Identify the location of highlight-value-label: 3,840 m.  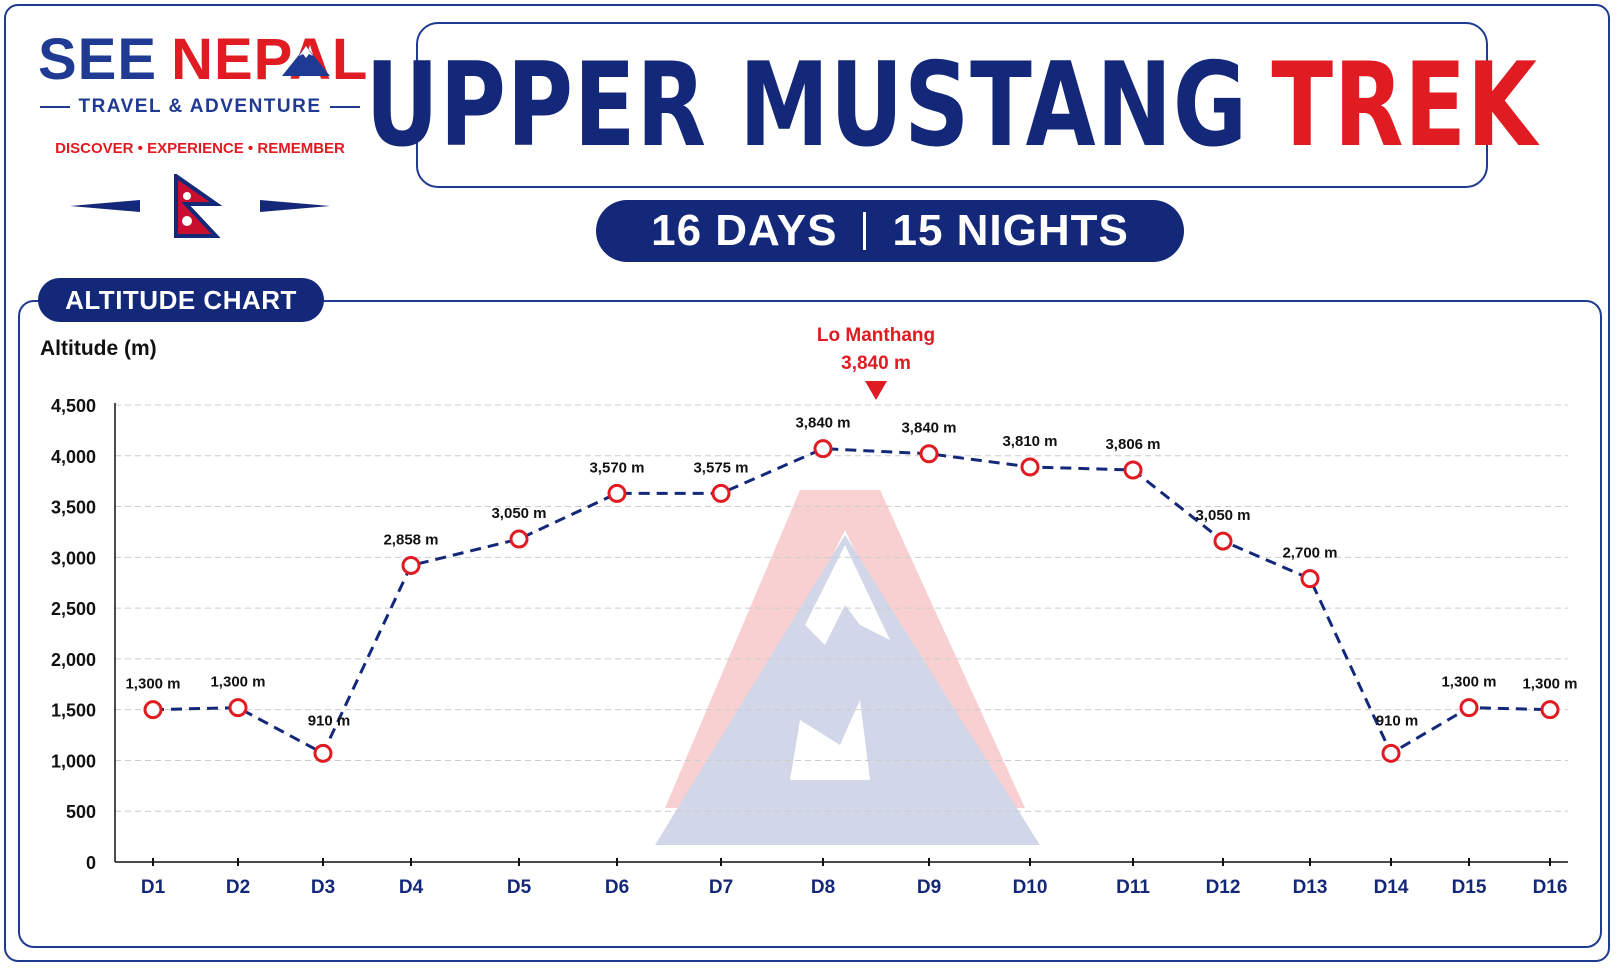
(876, 363).